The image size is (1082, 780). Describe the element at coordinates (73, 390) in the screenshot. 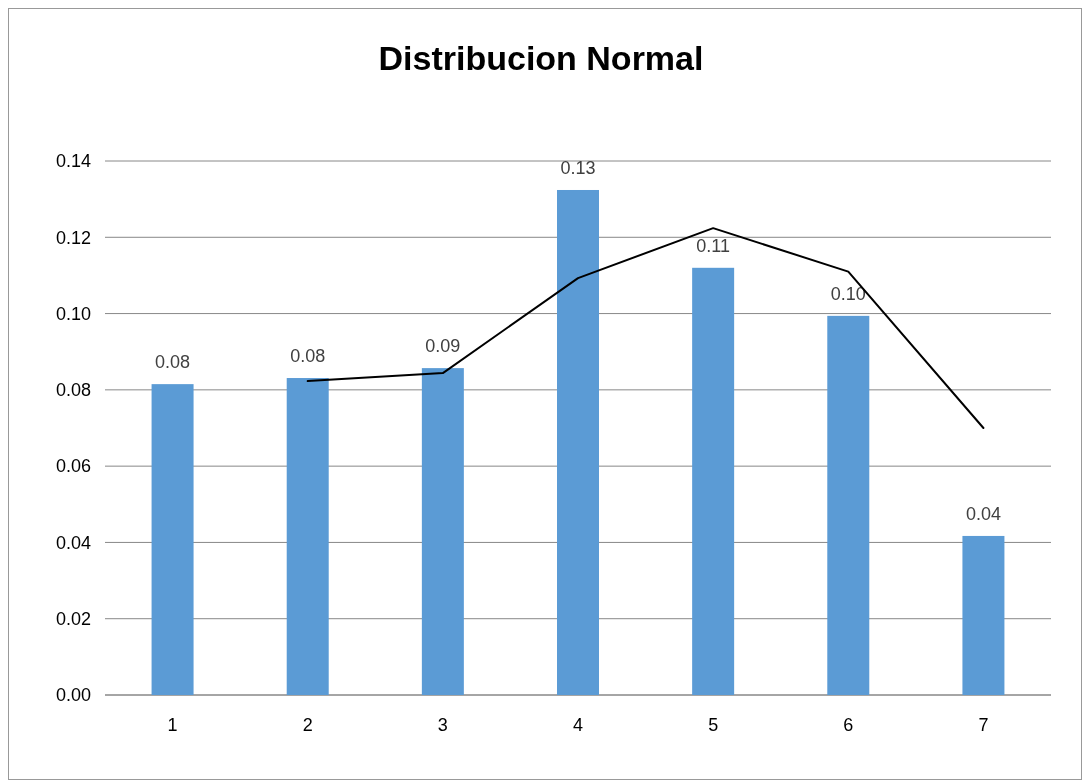

I see `y-tick-label: 0.08` at that location.